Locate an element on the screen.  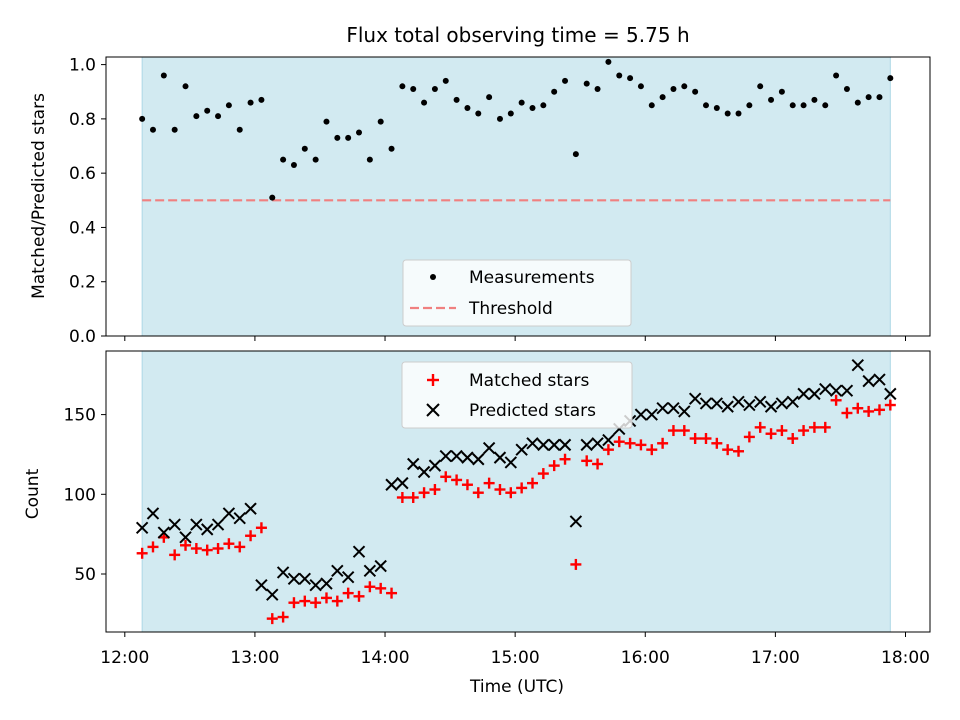
legend-predicted-marker is located at coordinates (433, 410).